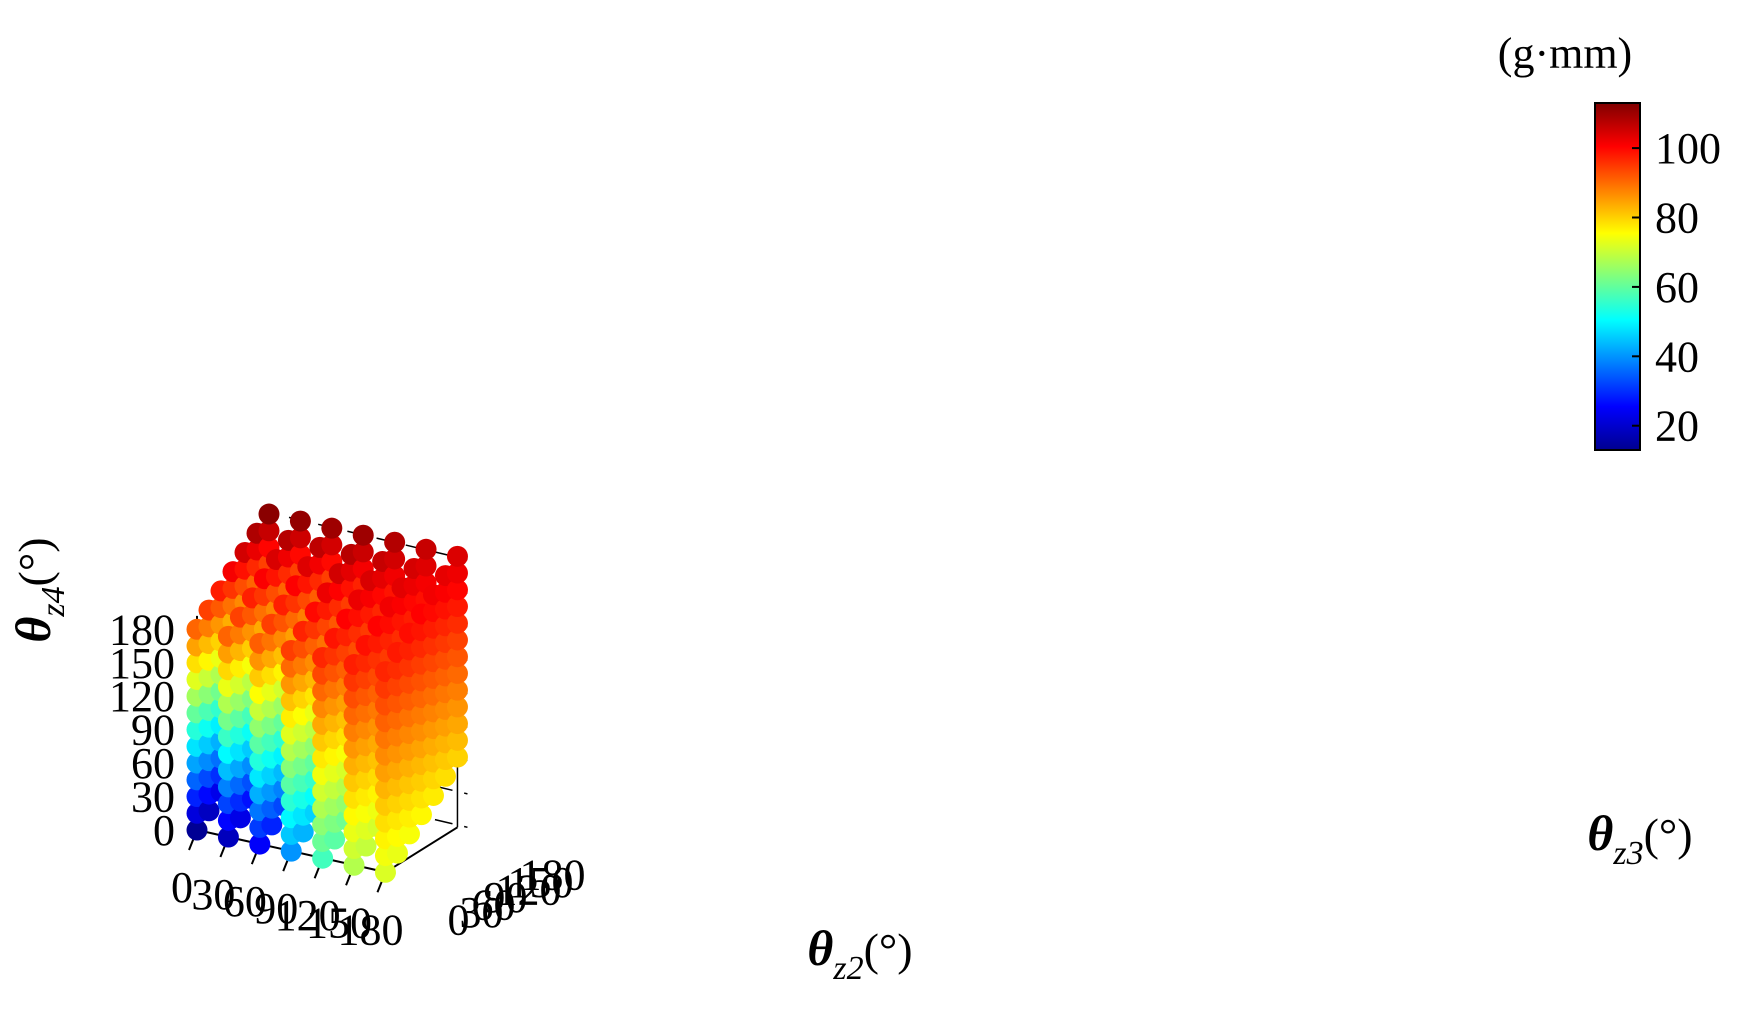 This screenshot has width=1761, height=1020. Describe the element at coordinates (1677, 287) in the screenshot. I see `colorbar-tick-label: 60` at that location.